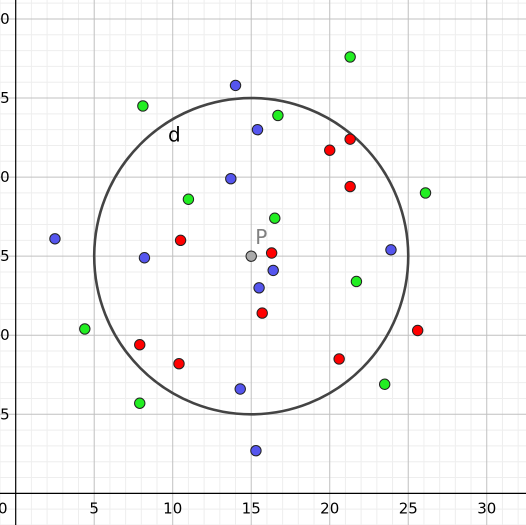  I want to click on x-tick-label: 0, so click(3, 508).